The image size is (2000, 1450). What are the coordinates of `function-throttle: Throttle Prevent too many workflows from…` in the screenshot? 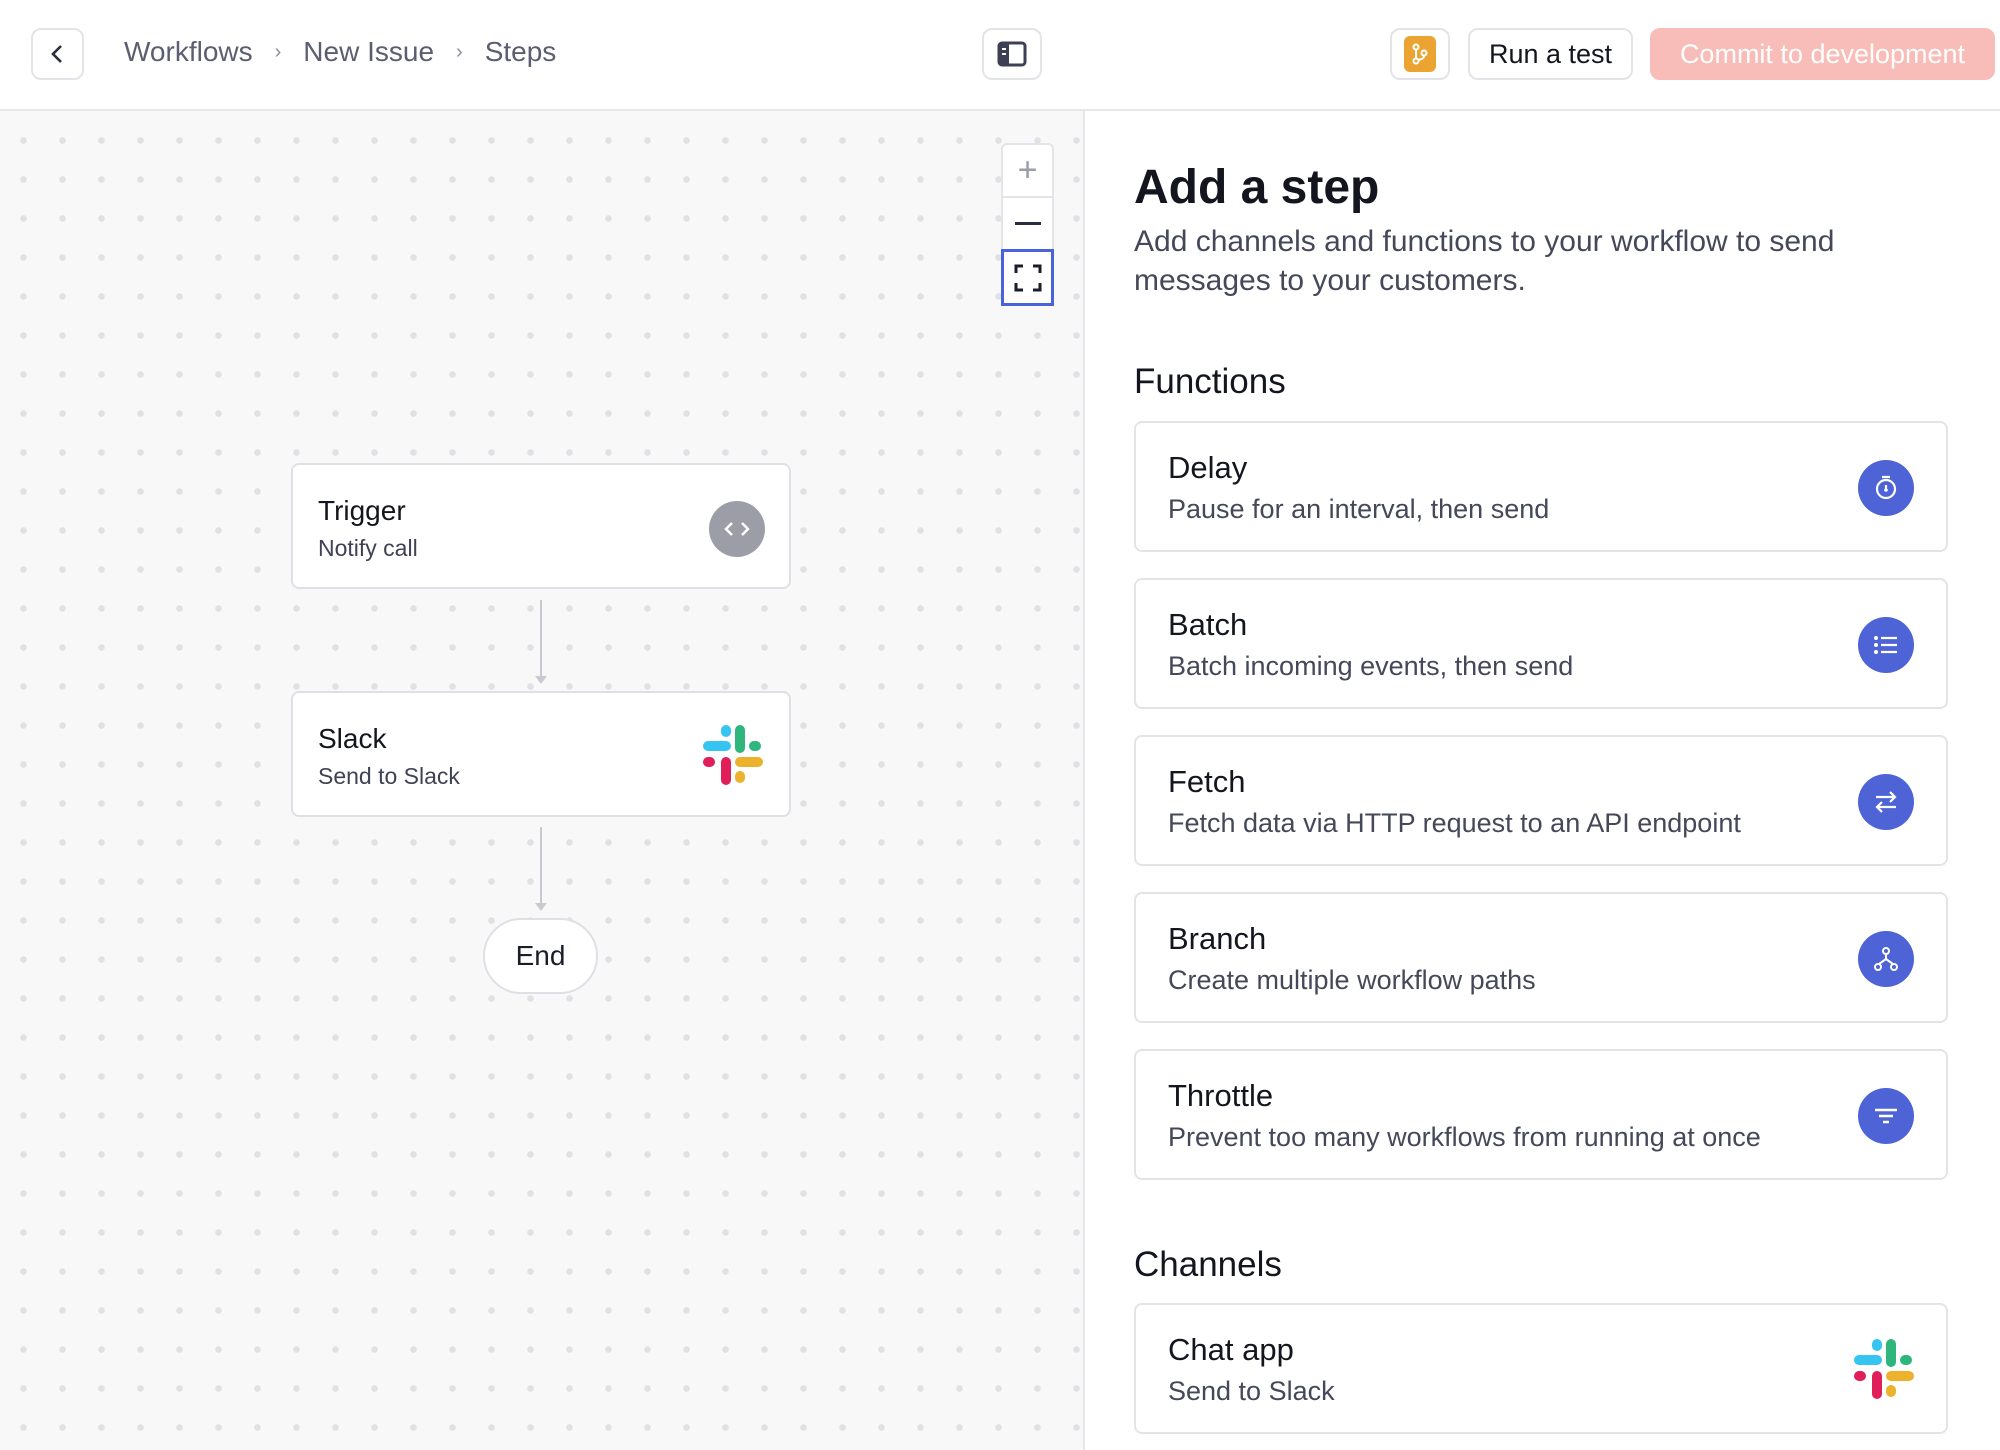 It's located at (1541, 1114).